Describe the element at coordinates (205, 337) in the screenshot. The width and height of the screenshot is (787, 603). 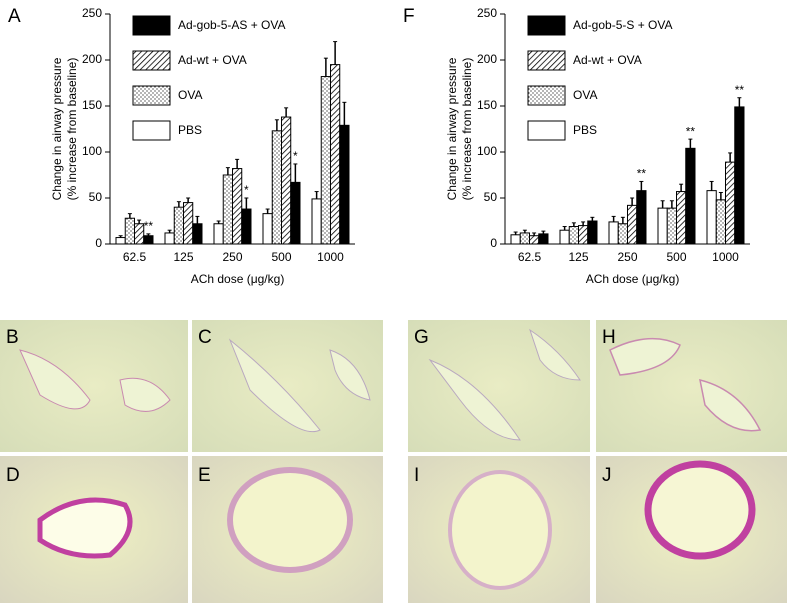
I see `panel-label: C` at that location.